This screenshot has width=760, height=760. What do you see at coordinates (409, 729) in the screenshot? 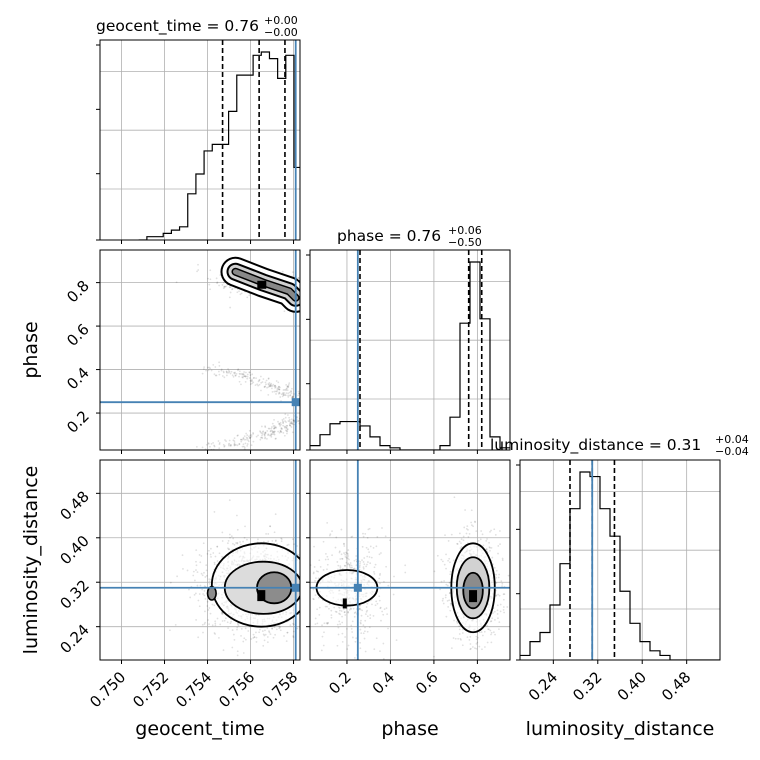
I see `xlabel-phase: phase` at bounding box center [409, 729].